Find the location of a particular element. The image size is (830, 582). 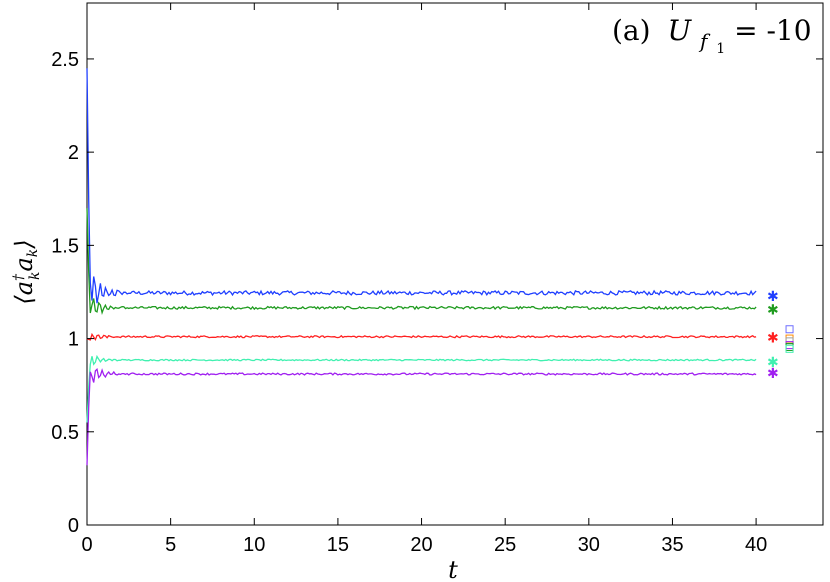

star-marker-2: ✱ is located at coordinates (773, 311).